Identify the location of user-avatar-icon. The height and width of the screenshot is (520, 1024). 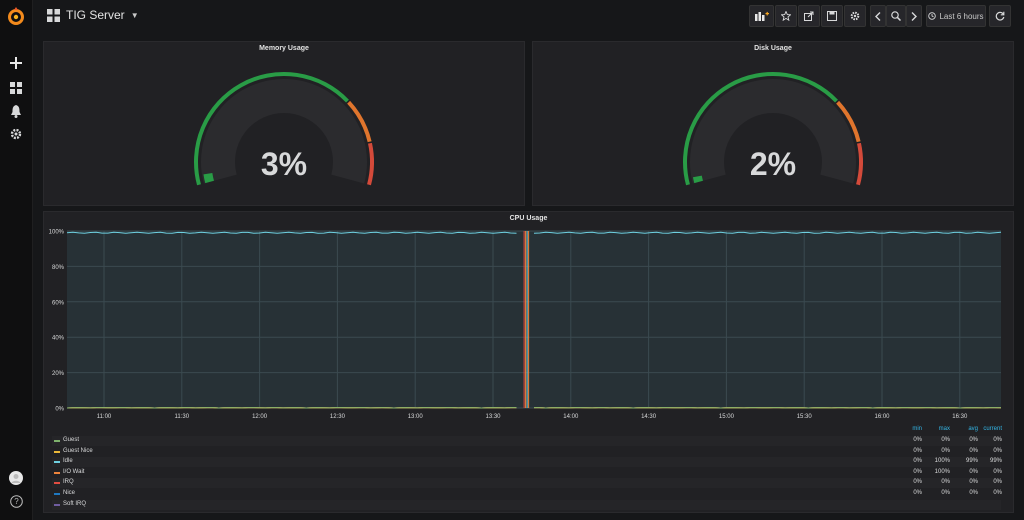
(16, 478).